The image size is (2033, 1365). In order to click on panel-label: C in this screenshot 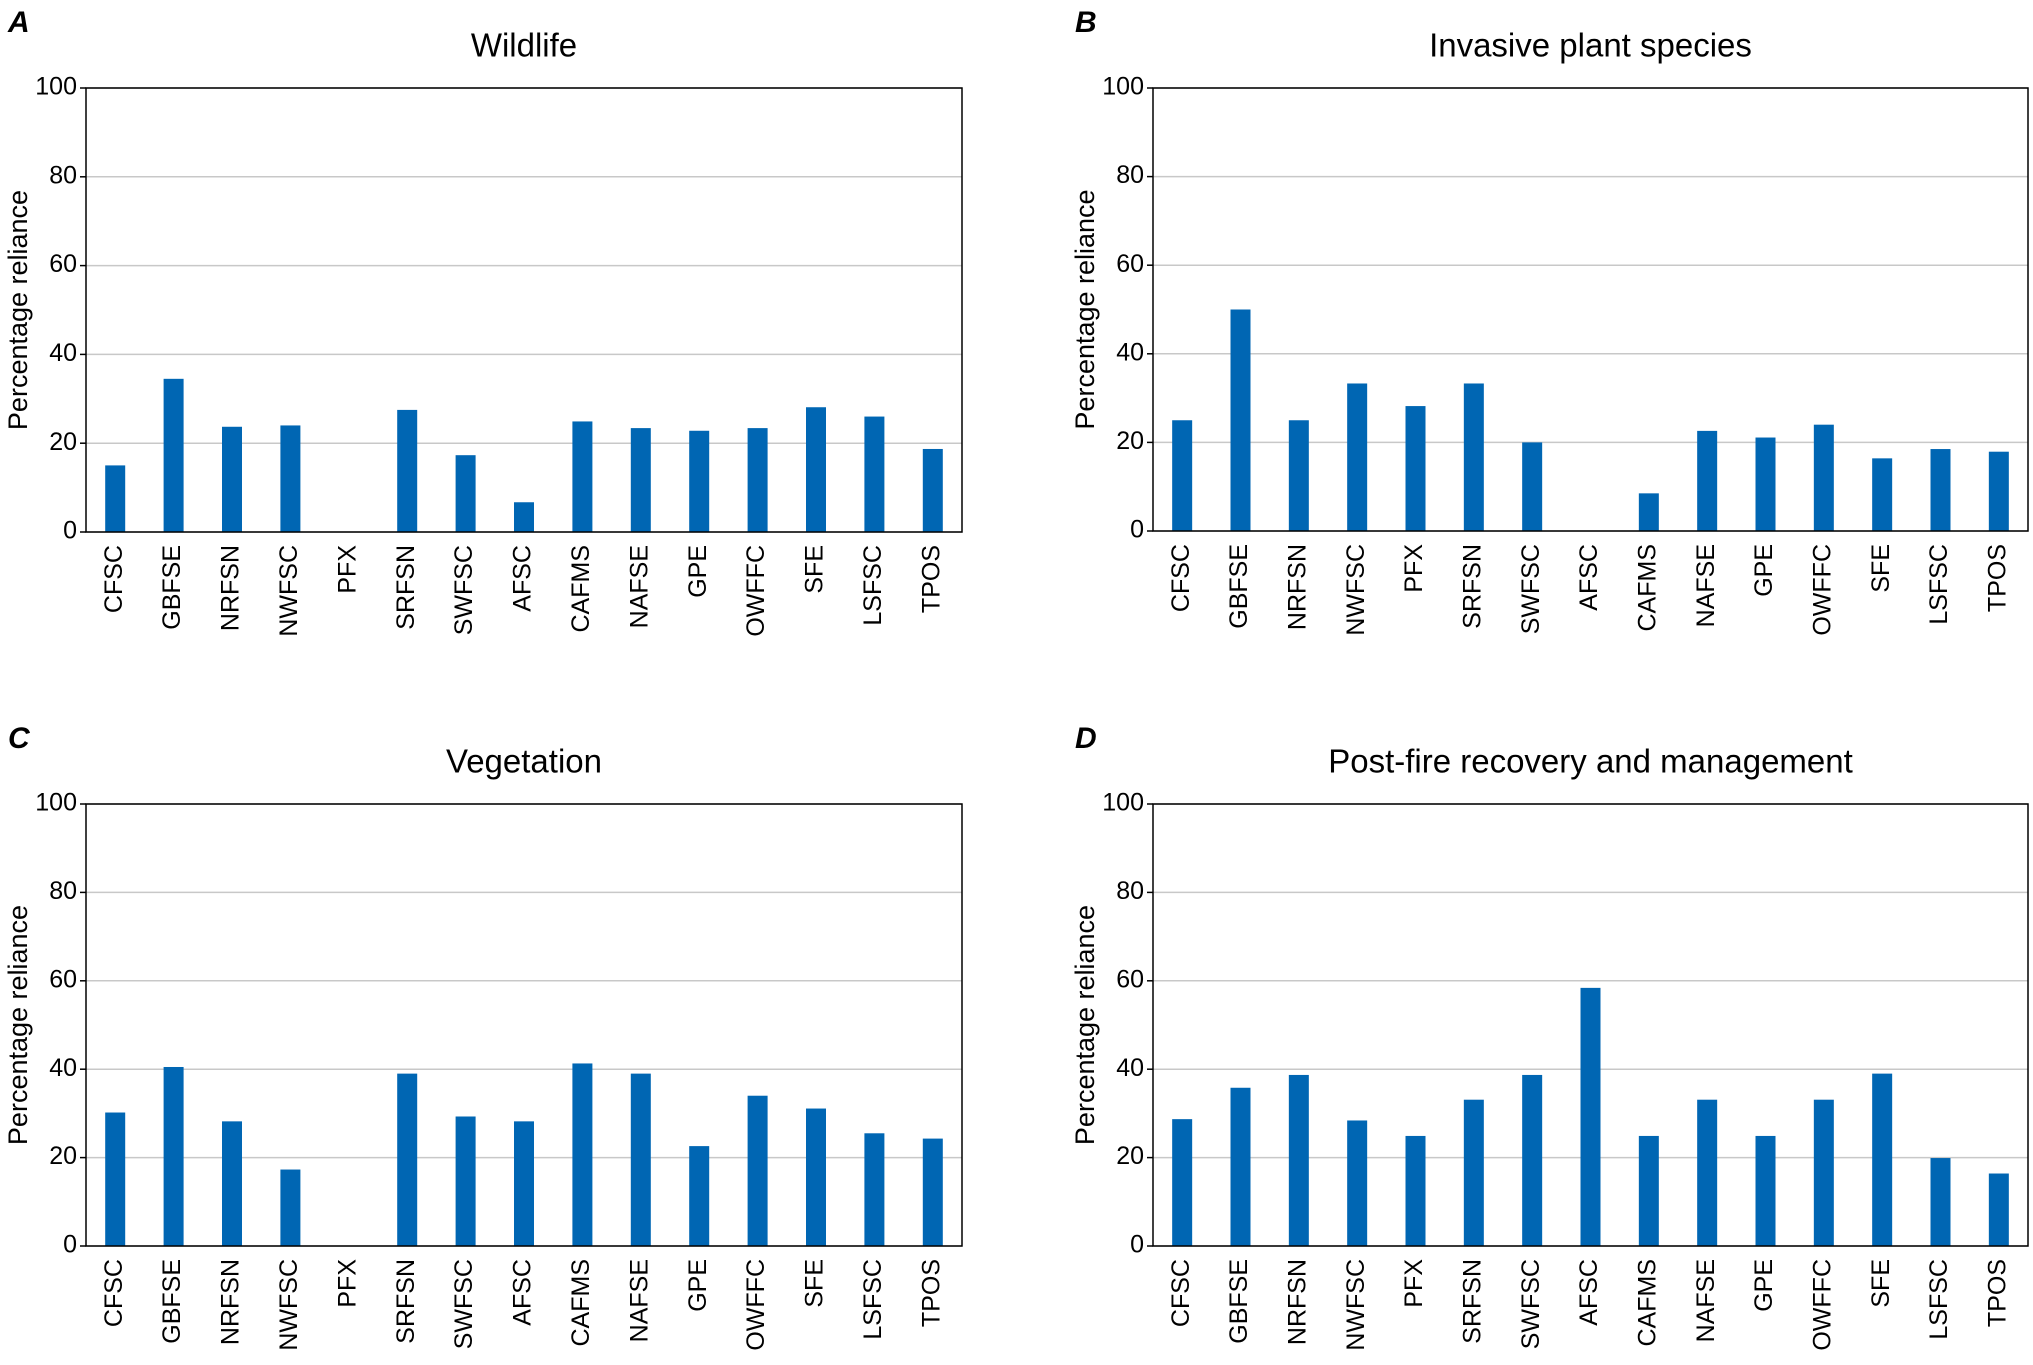, I will do `click(19, 738)`.